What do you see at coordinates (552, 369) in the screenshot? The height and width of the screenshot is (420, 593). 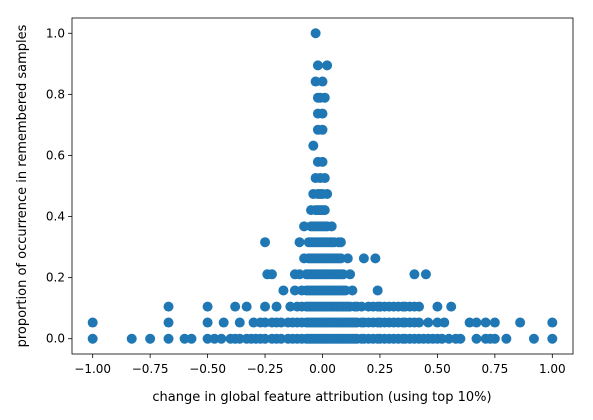 I see `x-tick-label: 1.00` at bounding box center [552, 369].